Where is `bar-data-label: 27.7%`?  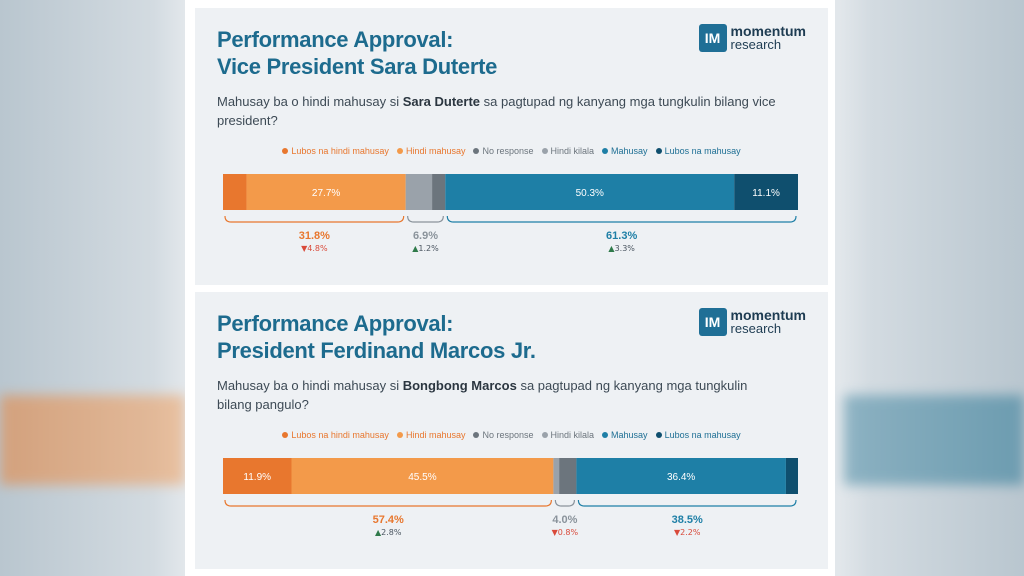
bar-data-label: 27.7% is located at coordinates (326, 193).